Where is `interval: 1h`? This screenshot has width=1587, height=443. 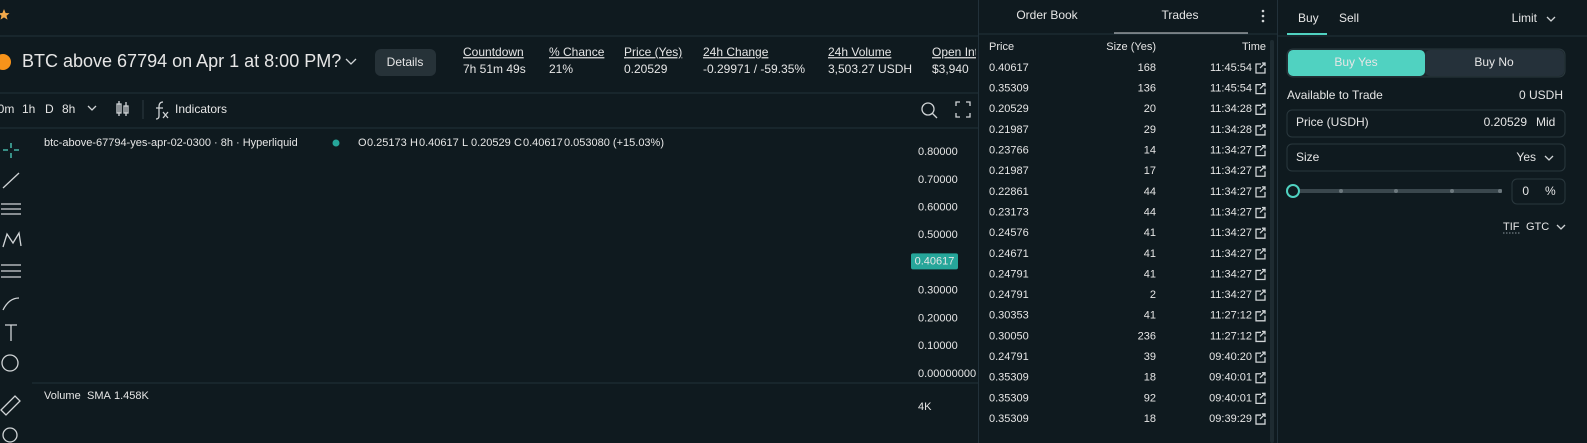
interval: 1h is located at coordinates (28, 109).